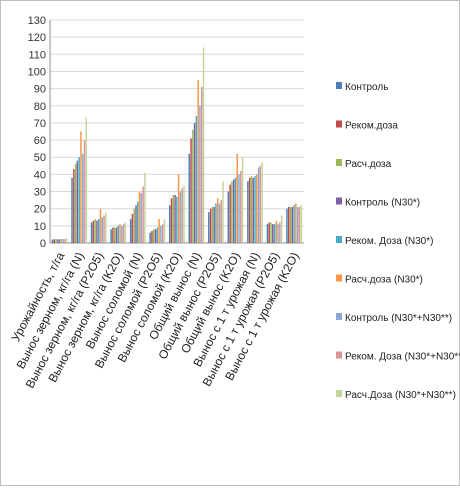 This screenshot has width=460, height=491. What do you see at coordinates (40, 141) in the screenshot?
I see `y-tick-label: 60` at bounding box center [40, 141].